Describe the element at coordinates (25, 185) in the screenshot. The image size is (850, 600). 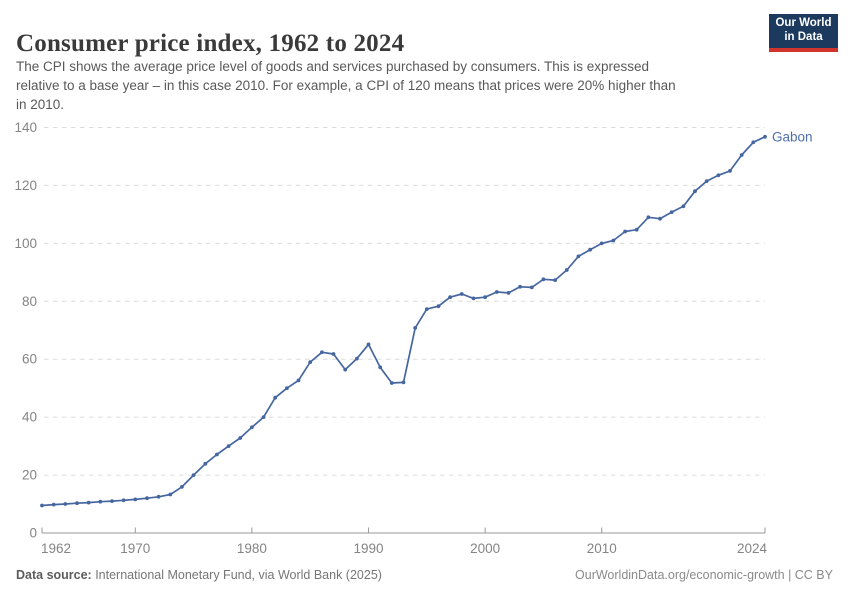
I see `y-axis-tick-label: 120` at that location.